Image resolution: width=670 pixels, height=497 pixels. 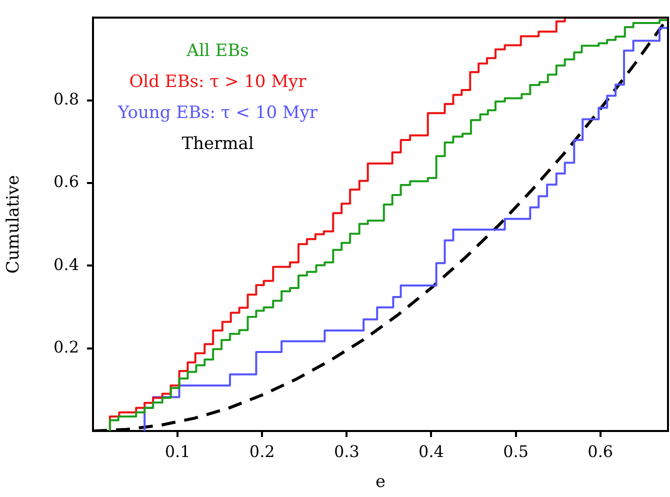 I want to click on x-tick-label: 0.2, so click(x=262, y=451).